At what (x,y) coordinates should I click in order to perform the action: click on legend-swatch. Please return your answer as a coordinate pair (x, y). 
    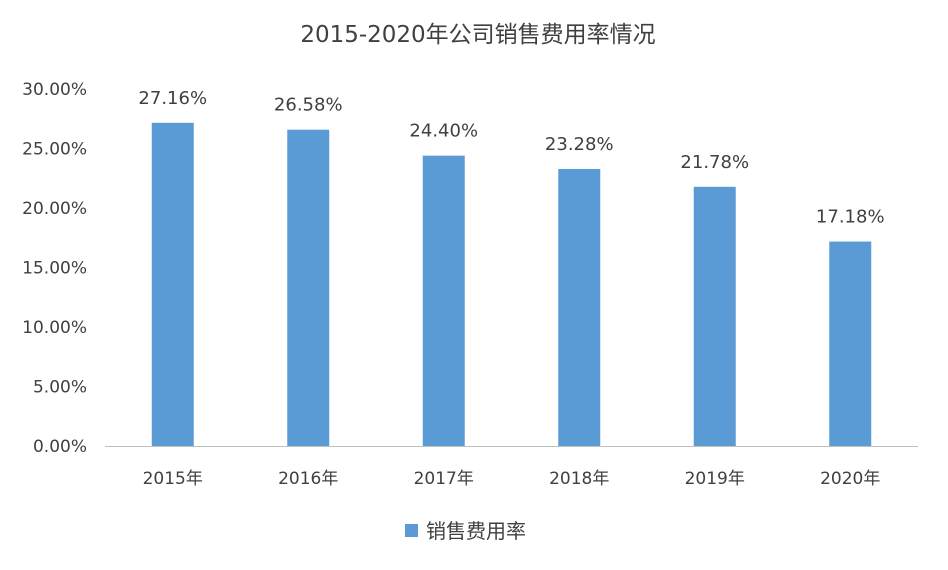
    Looking at the image, I should click on (411, 530).